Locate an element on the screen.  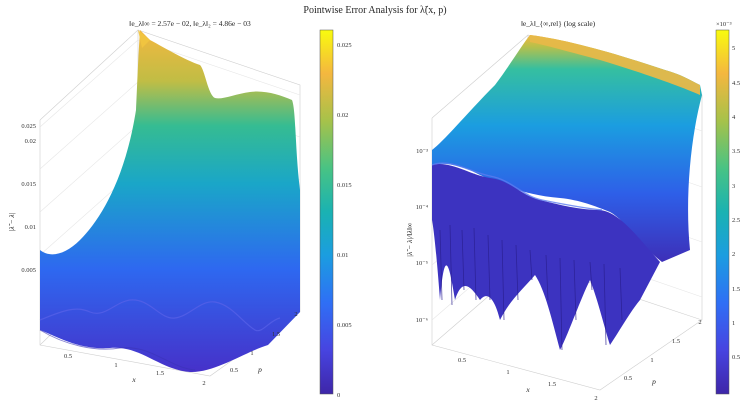
right-cbar-tick: 2 is located at coordinates (733, 254).